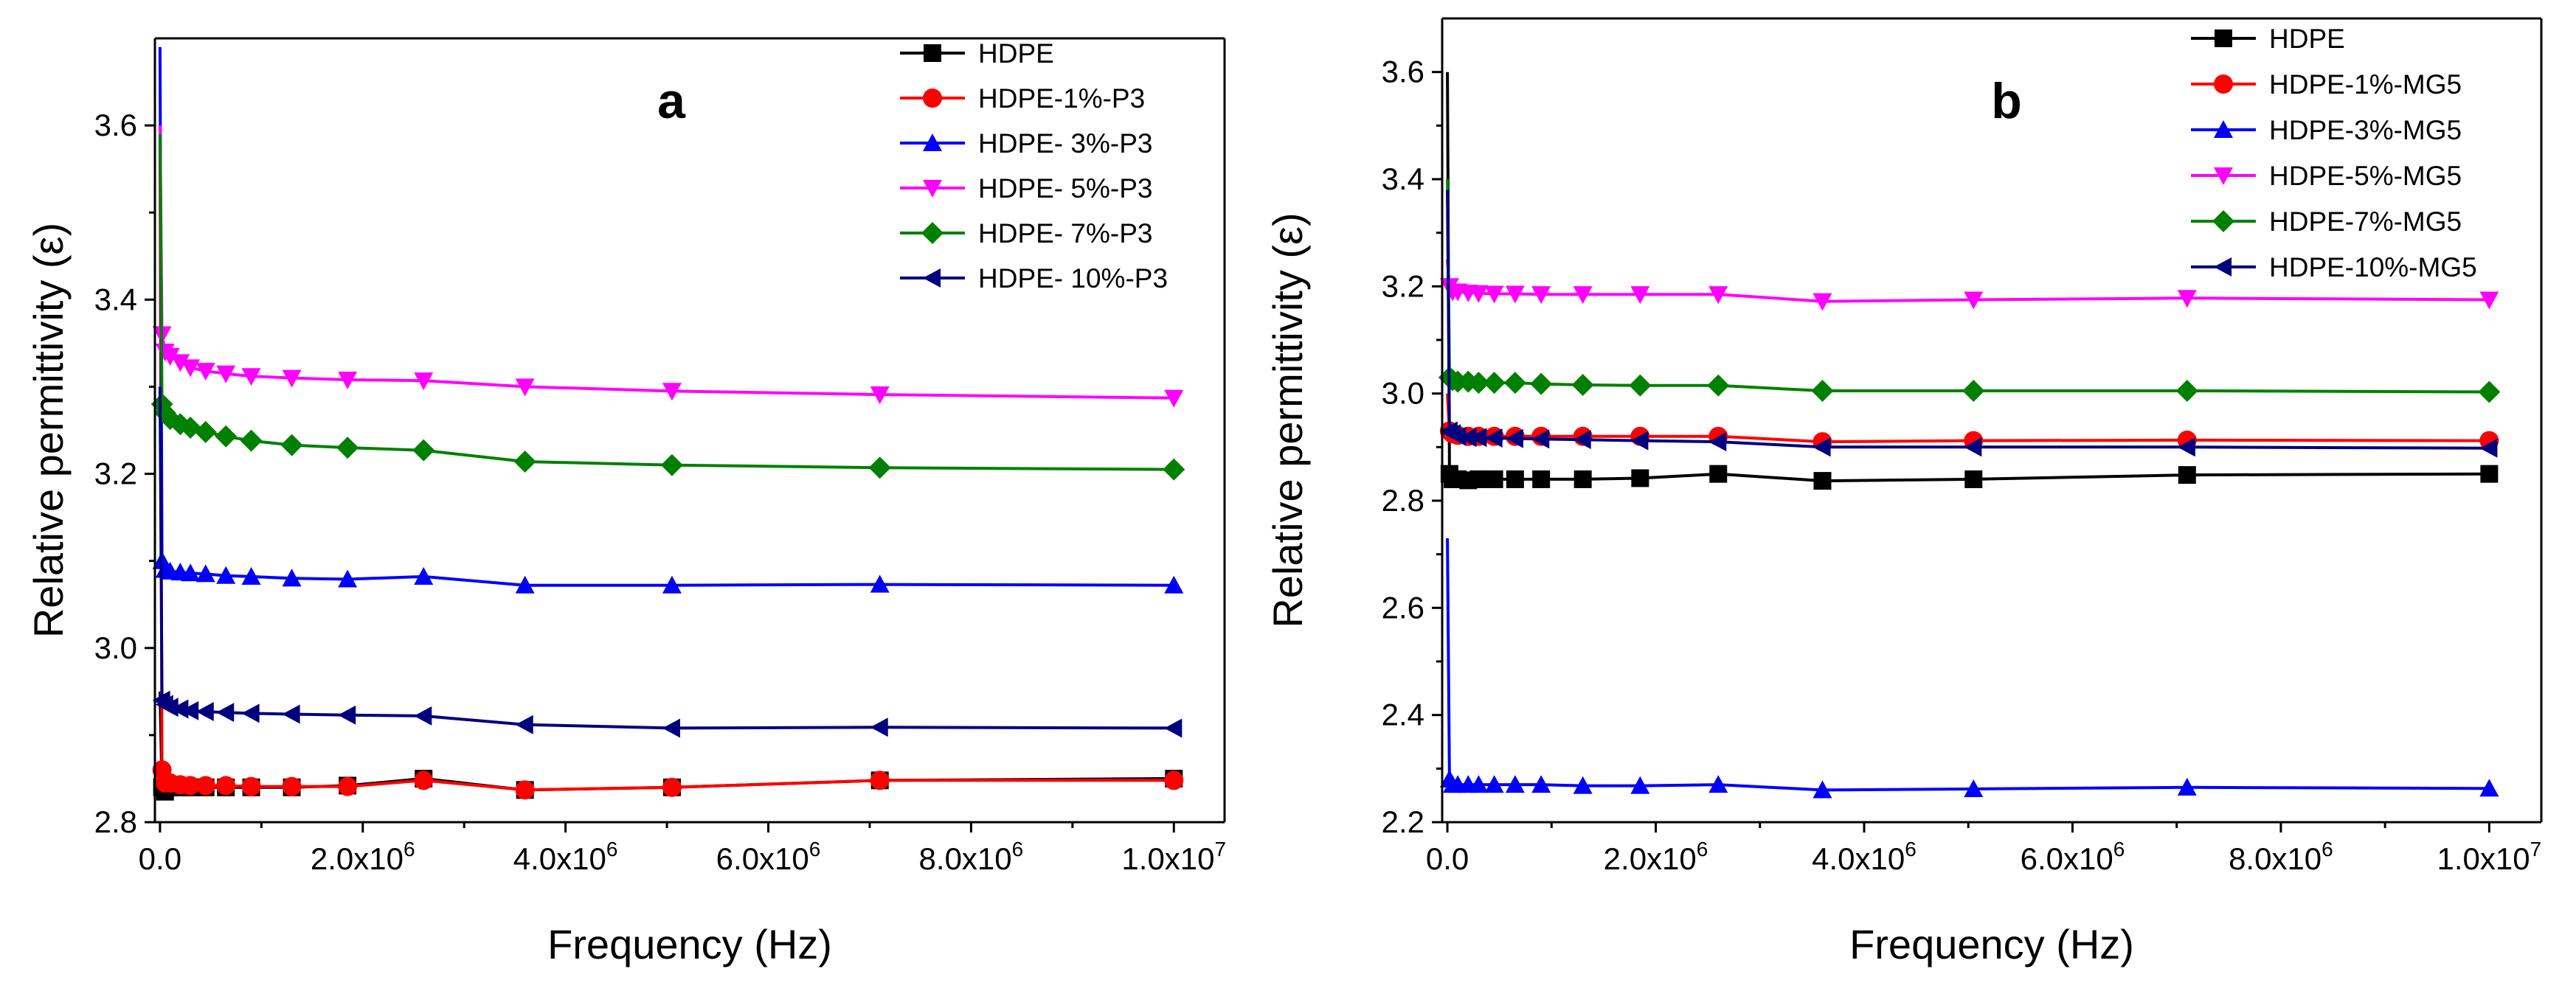  I want to click on y-tick-label: 3.0, so click(1403, 393).